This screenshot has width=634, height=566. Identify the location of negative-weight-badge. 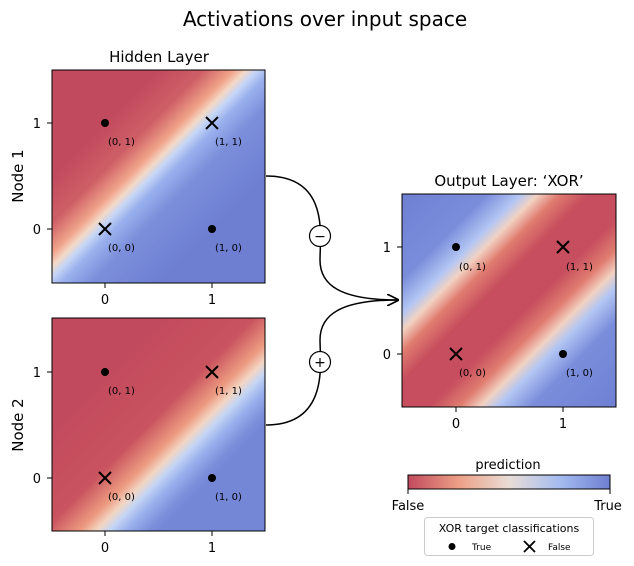
(320, 236).